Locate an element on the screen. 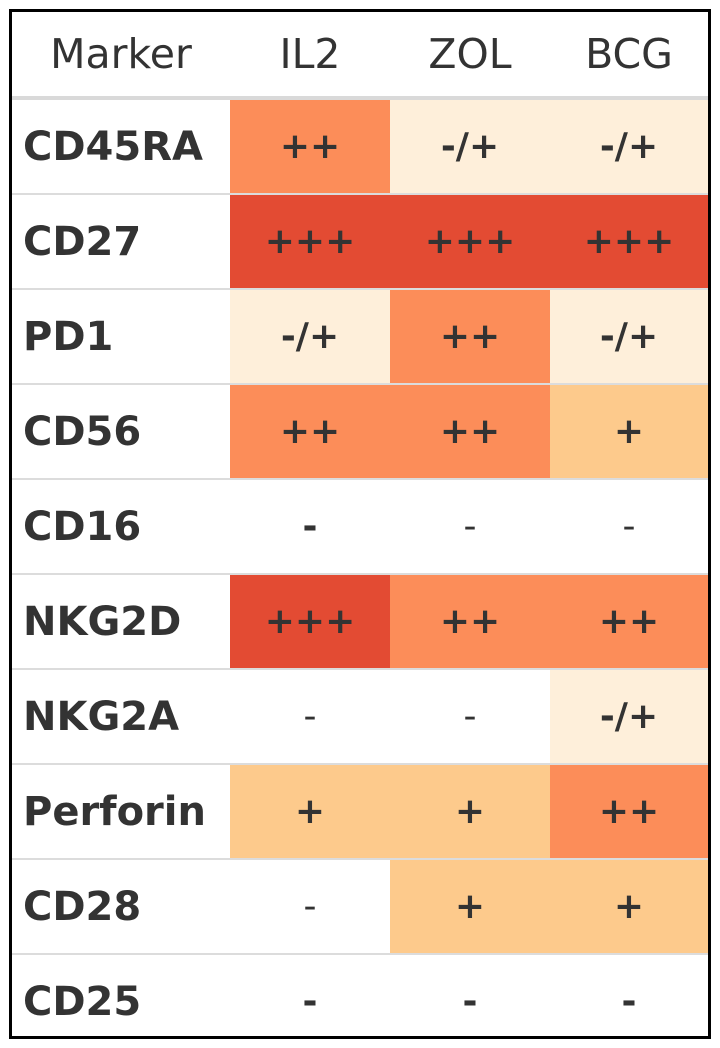 This screenshot has width=720, height=1048. cell-nkg2d-zol: ++ is located at coordinates (470, 621).